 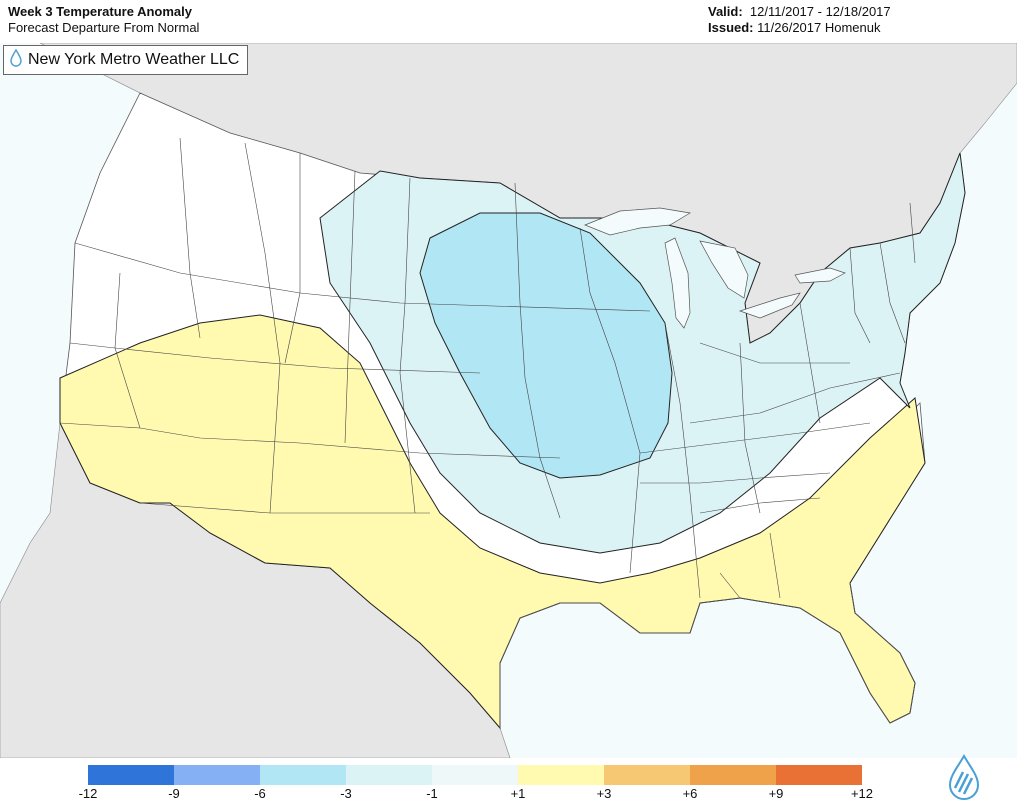 What do you see at coordinates (100, 11) in the screenshot?
I see `map-title: Week 3 Temperature Anomaly` at bounding box center [100, 11].